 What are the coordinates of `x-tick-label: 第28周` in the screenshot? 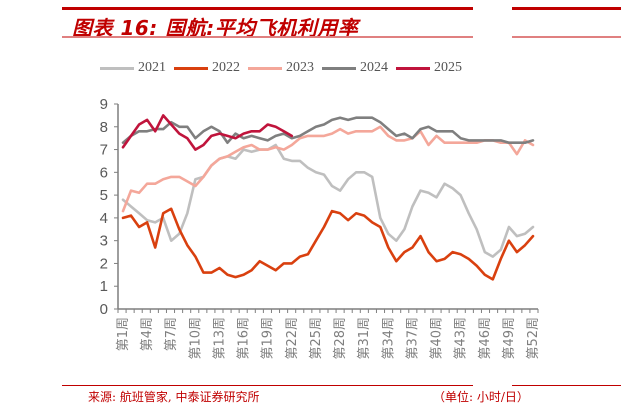 It's located at (340, 338).